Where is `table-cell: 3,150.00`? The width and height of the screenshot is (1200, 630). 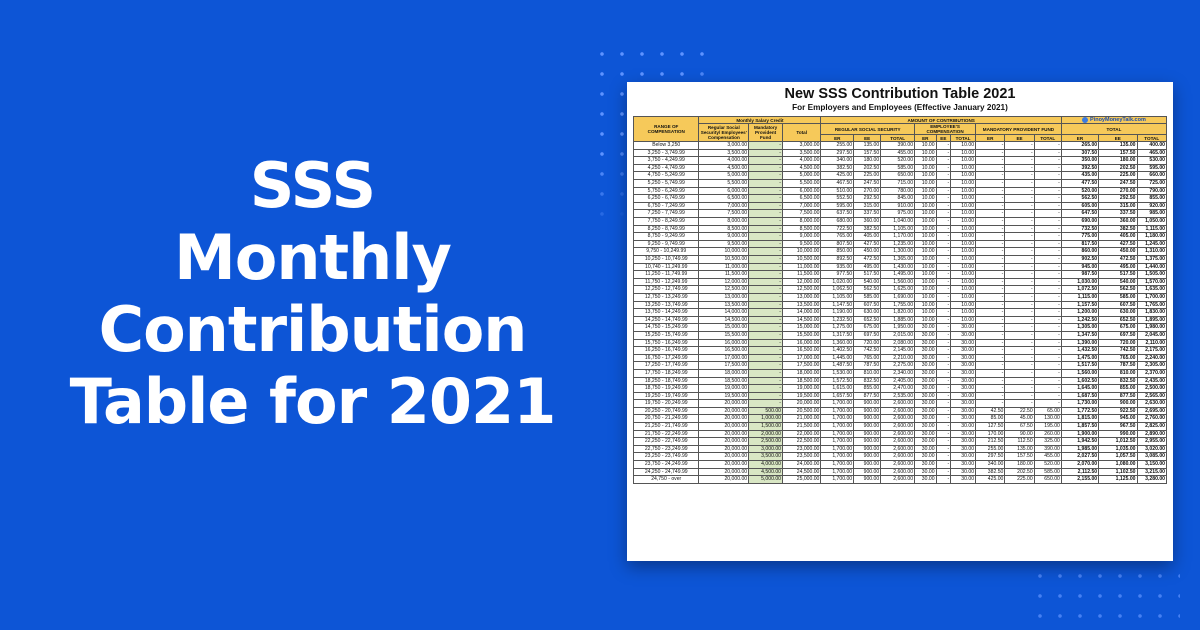
table-cell: 3,150.00 is located at coordinates (1151, 464).